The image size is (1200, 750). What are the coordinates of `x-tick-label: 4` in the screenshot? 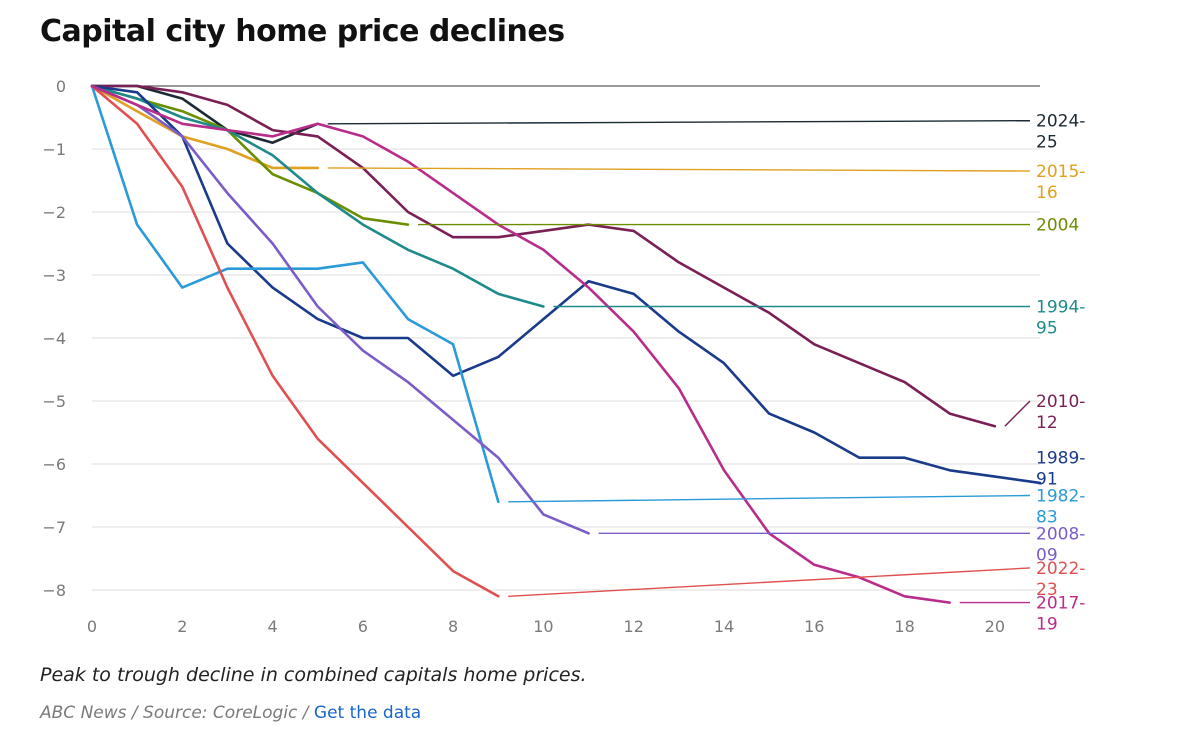 It's located at (272, 626).